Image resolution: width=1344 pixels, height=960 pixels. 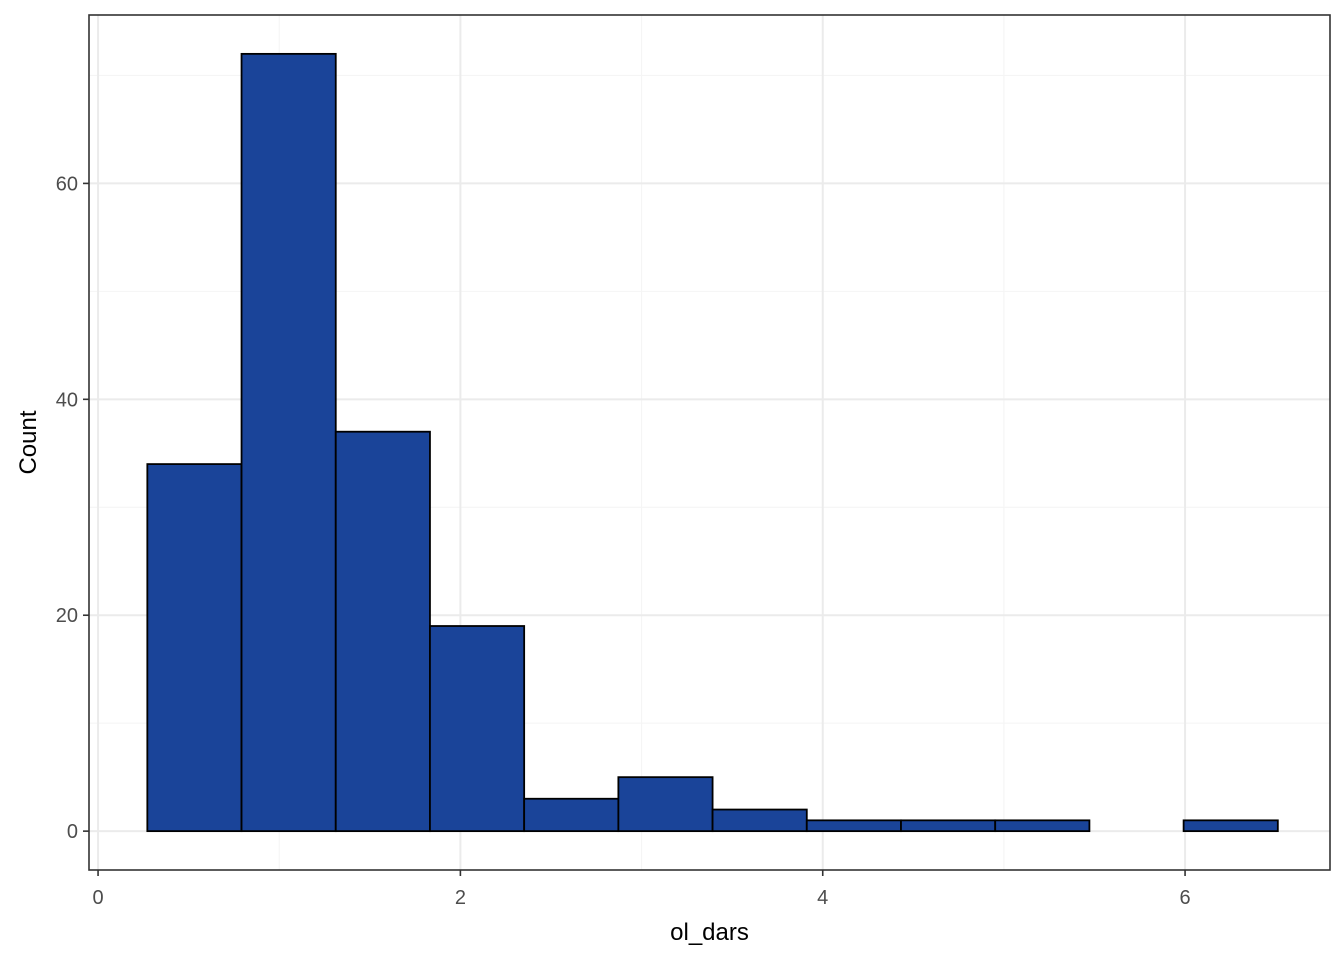 What do you see at coordinates (67, 616) in the screenshot?
I see `y-tick-label: 20` at bounding box center [67, 616].